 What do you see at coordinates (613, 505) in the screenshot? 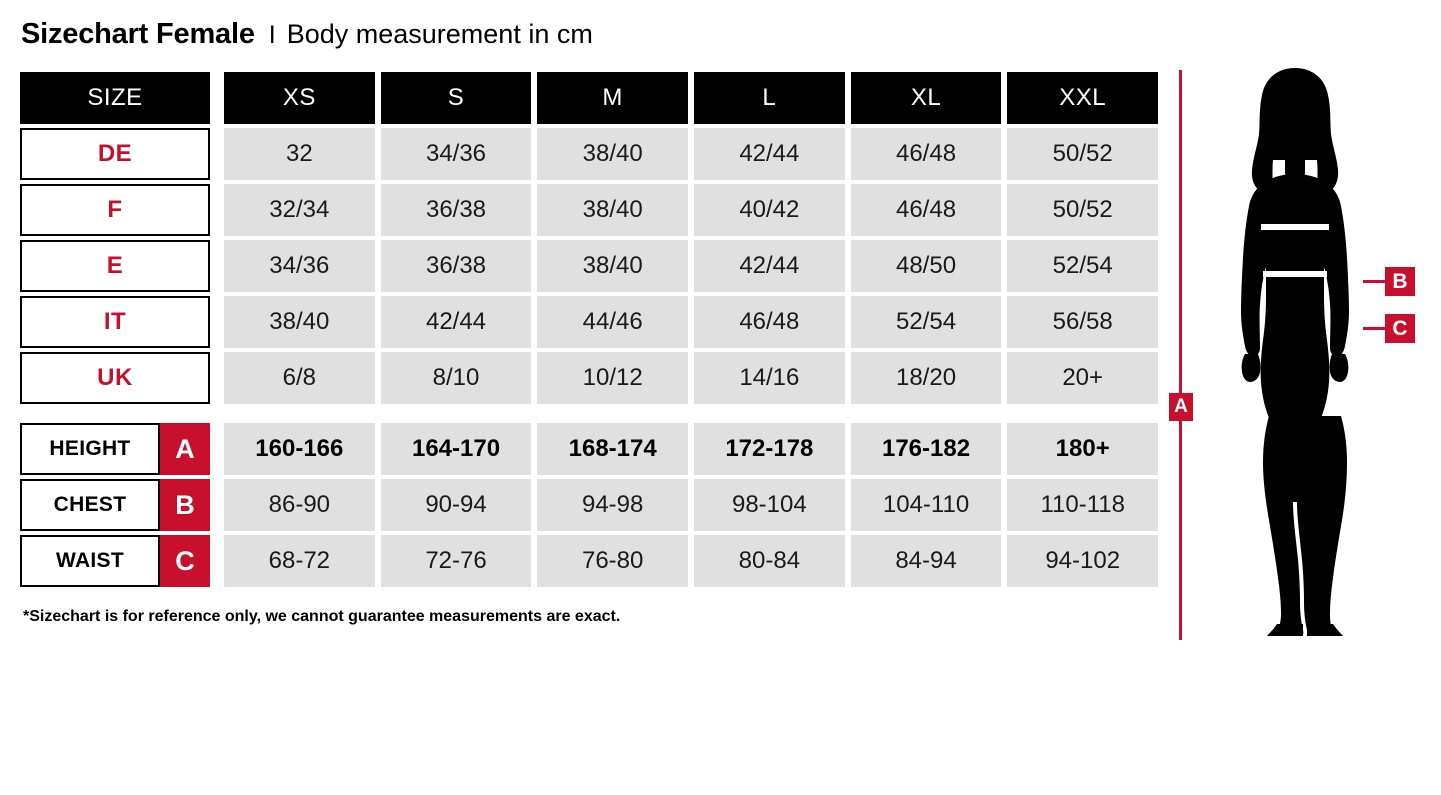
I see `cell-chest-m: 94-98` at bounding box center [613, 505].